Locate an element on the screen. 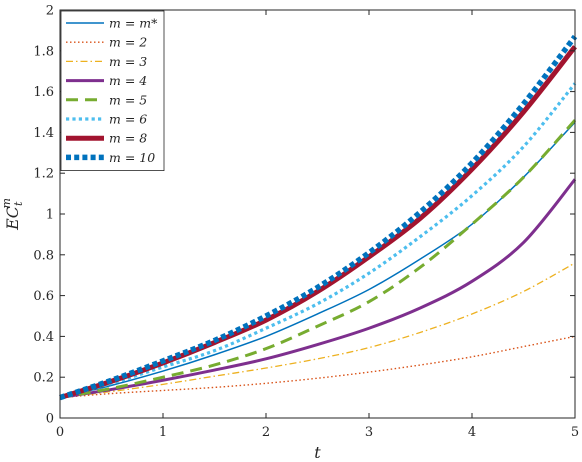 The height and width of the screenshot is (462, 582). y-tick-label: 1.8 is located at coordinates (43, 51).